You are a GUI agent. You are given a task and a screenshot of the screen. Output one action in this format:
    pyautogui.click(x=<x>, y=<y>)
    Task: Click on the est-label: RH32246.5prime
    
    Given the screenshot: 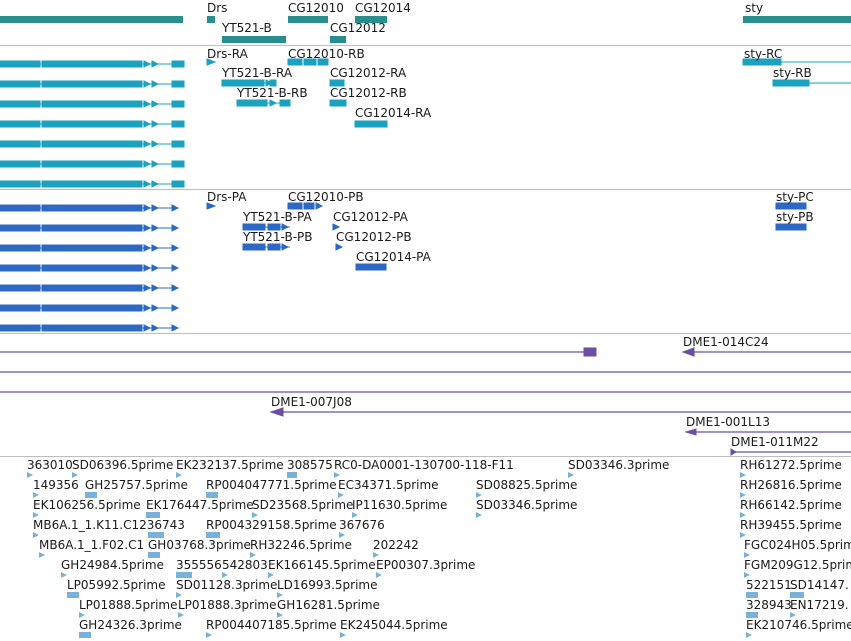 What is the action you would take?
    pyautogui.click(x=301, y=545)
    